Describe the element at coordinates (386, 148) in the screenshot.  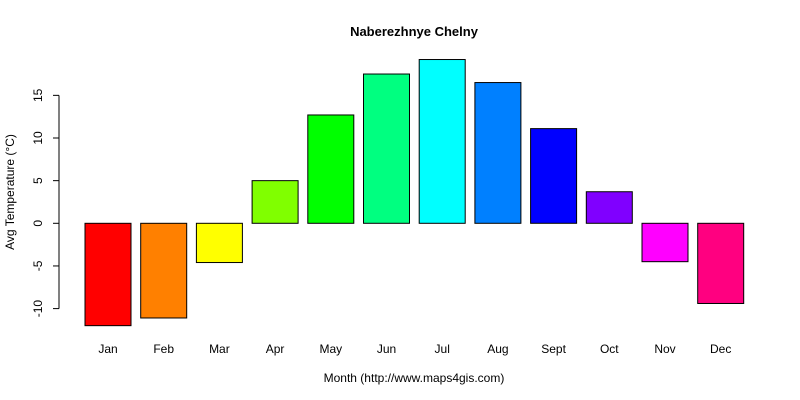
I see `bar-jun` at that location.